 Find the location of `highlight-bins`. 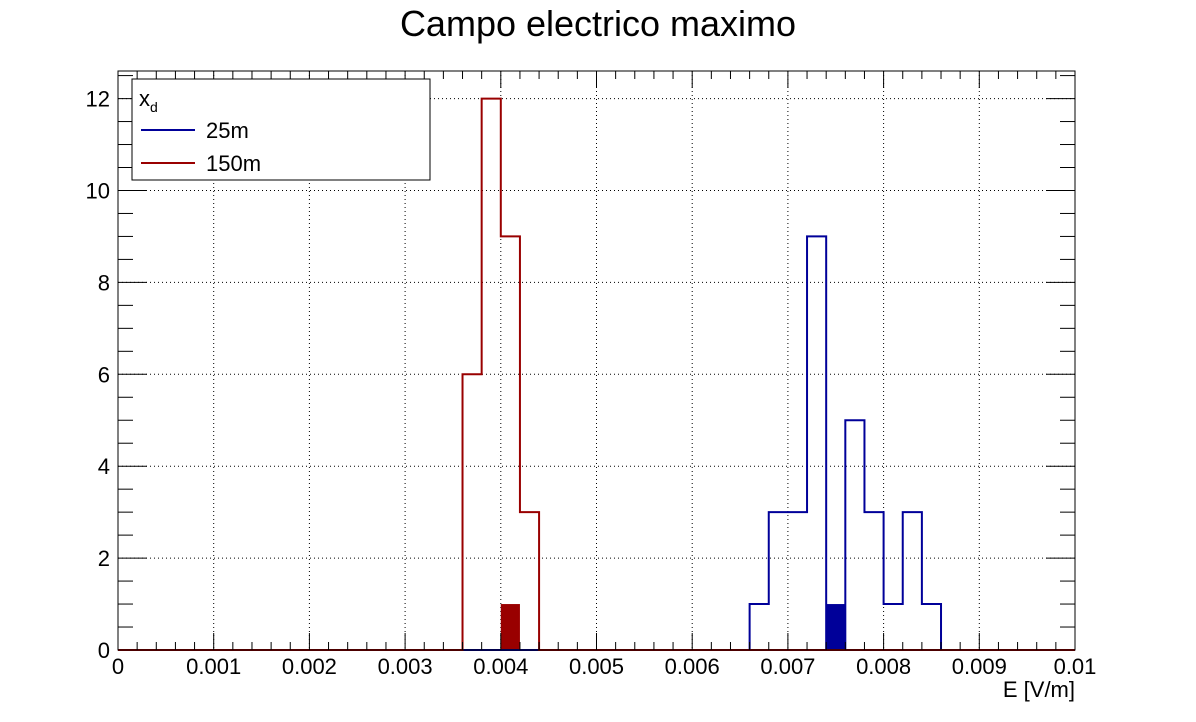

highlight-bins is located at coordinates (673, 627).